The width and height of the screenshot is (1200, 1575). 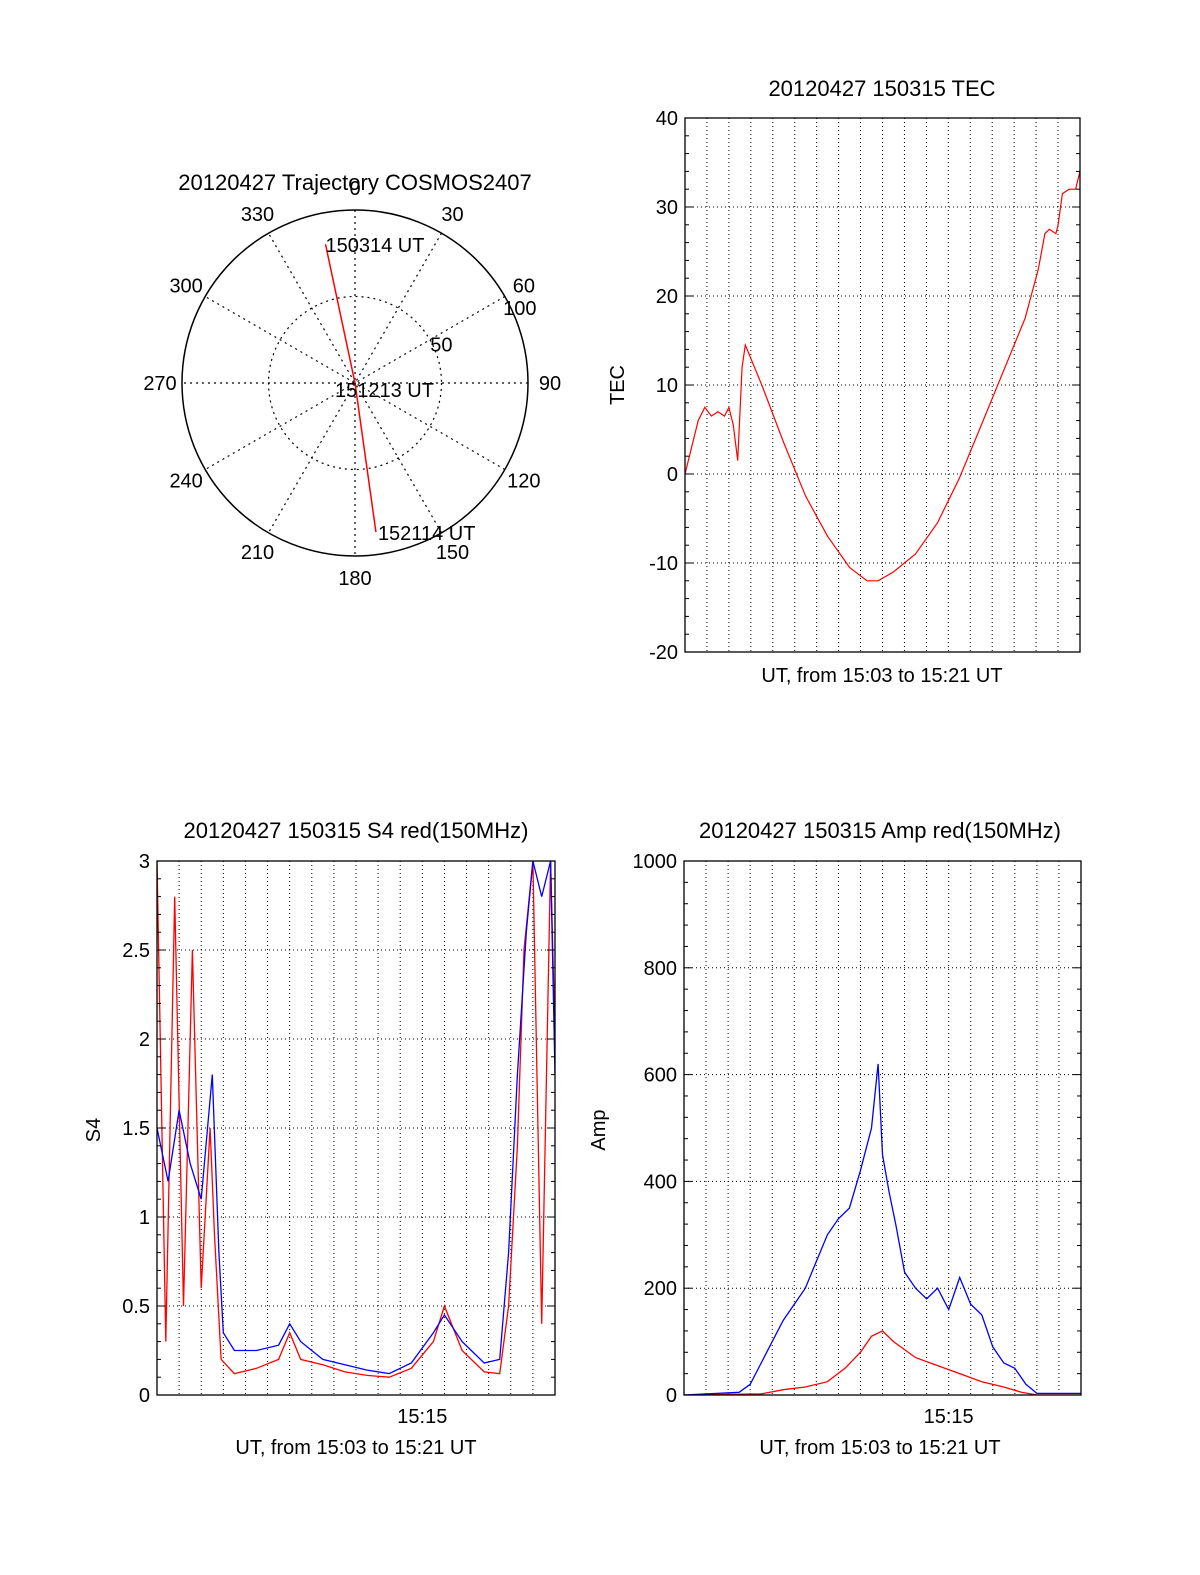 I want to click on polar-point-label: 152114 UT, so click(x=426, y=534).